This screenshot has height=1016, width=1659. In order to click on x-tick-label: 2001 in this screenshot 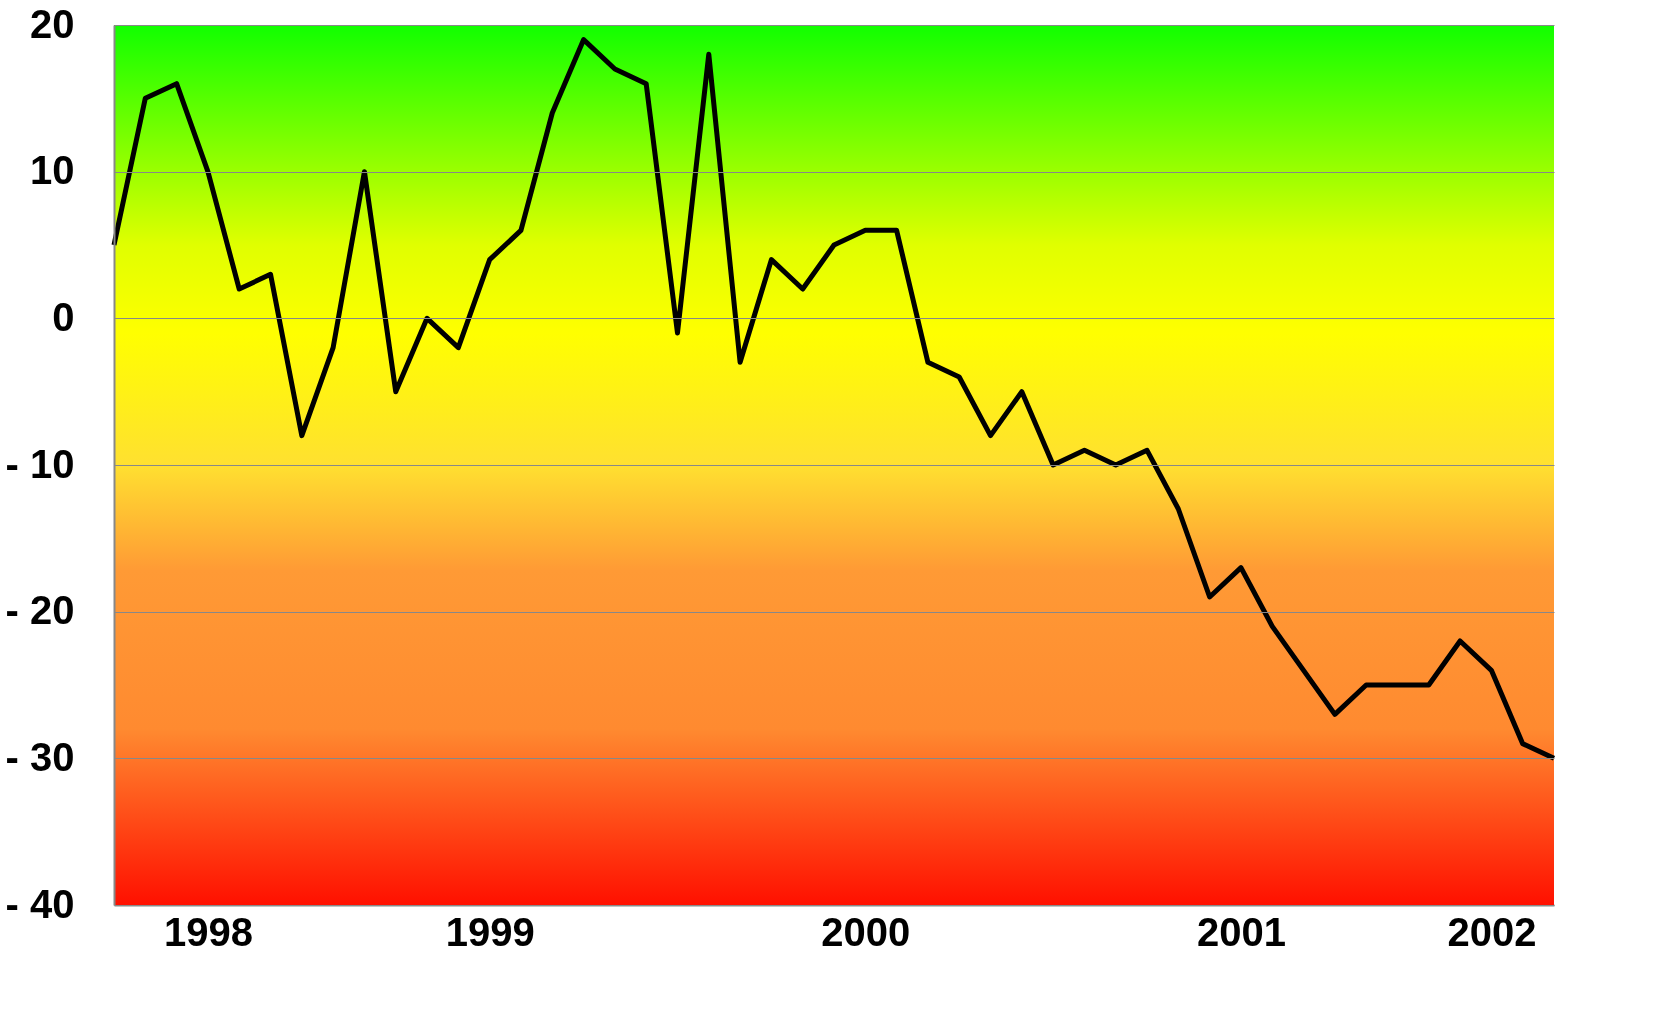, I will do `click(1241, 931)`.